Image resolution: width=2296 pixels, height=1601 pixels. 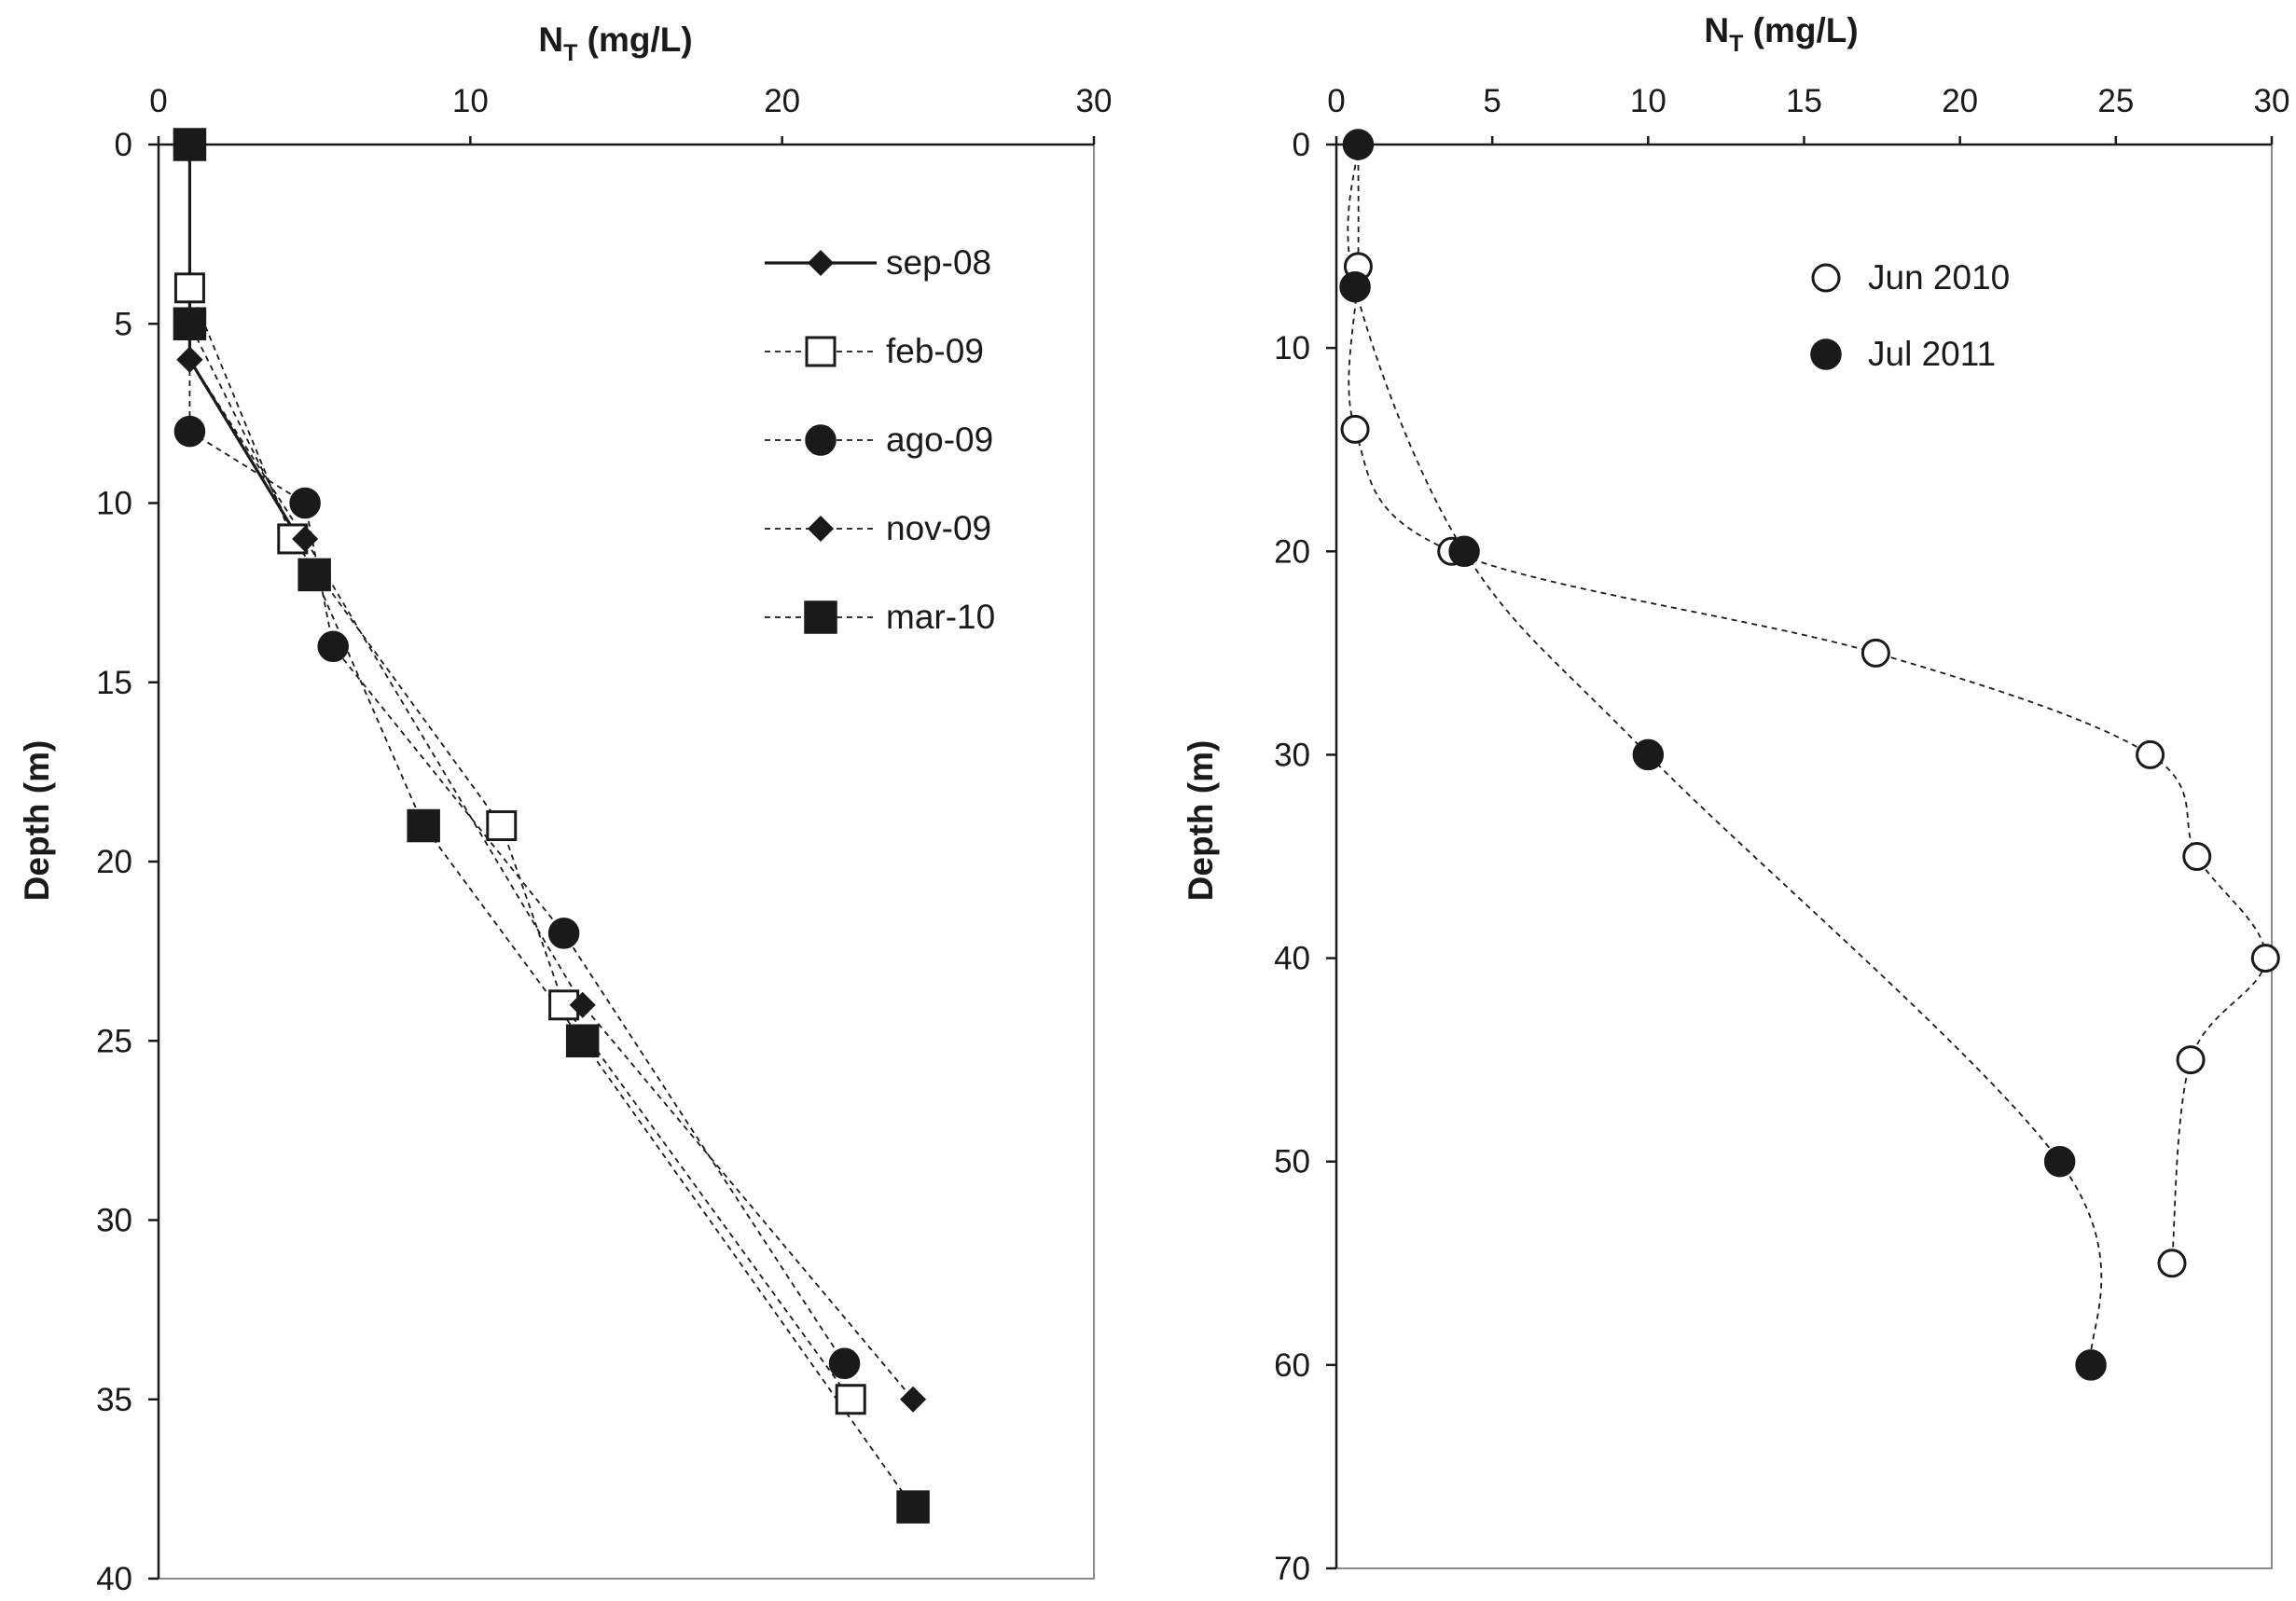 What do you see at coordinates (1292, 1569) in the screenshot?
I see `right-y-tick-label: 70` at bounding box center [1292, 1569].